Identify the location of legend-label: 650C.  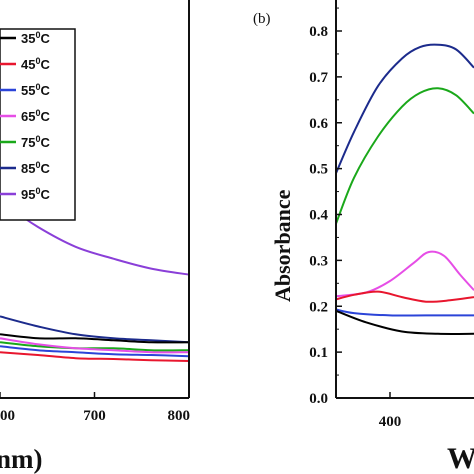
(35, 116).